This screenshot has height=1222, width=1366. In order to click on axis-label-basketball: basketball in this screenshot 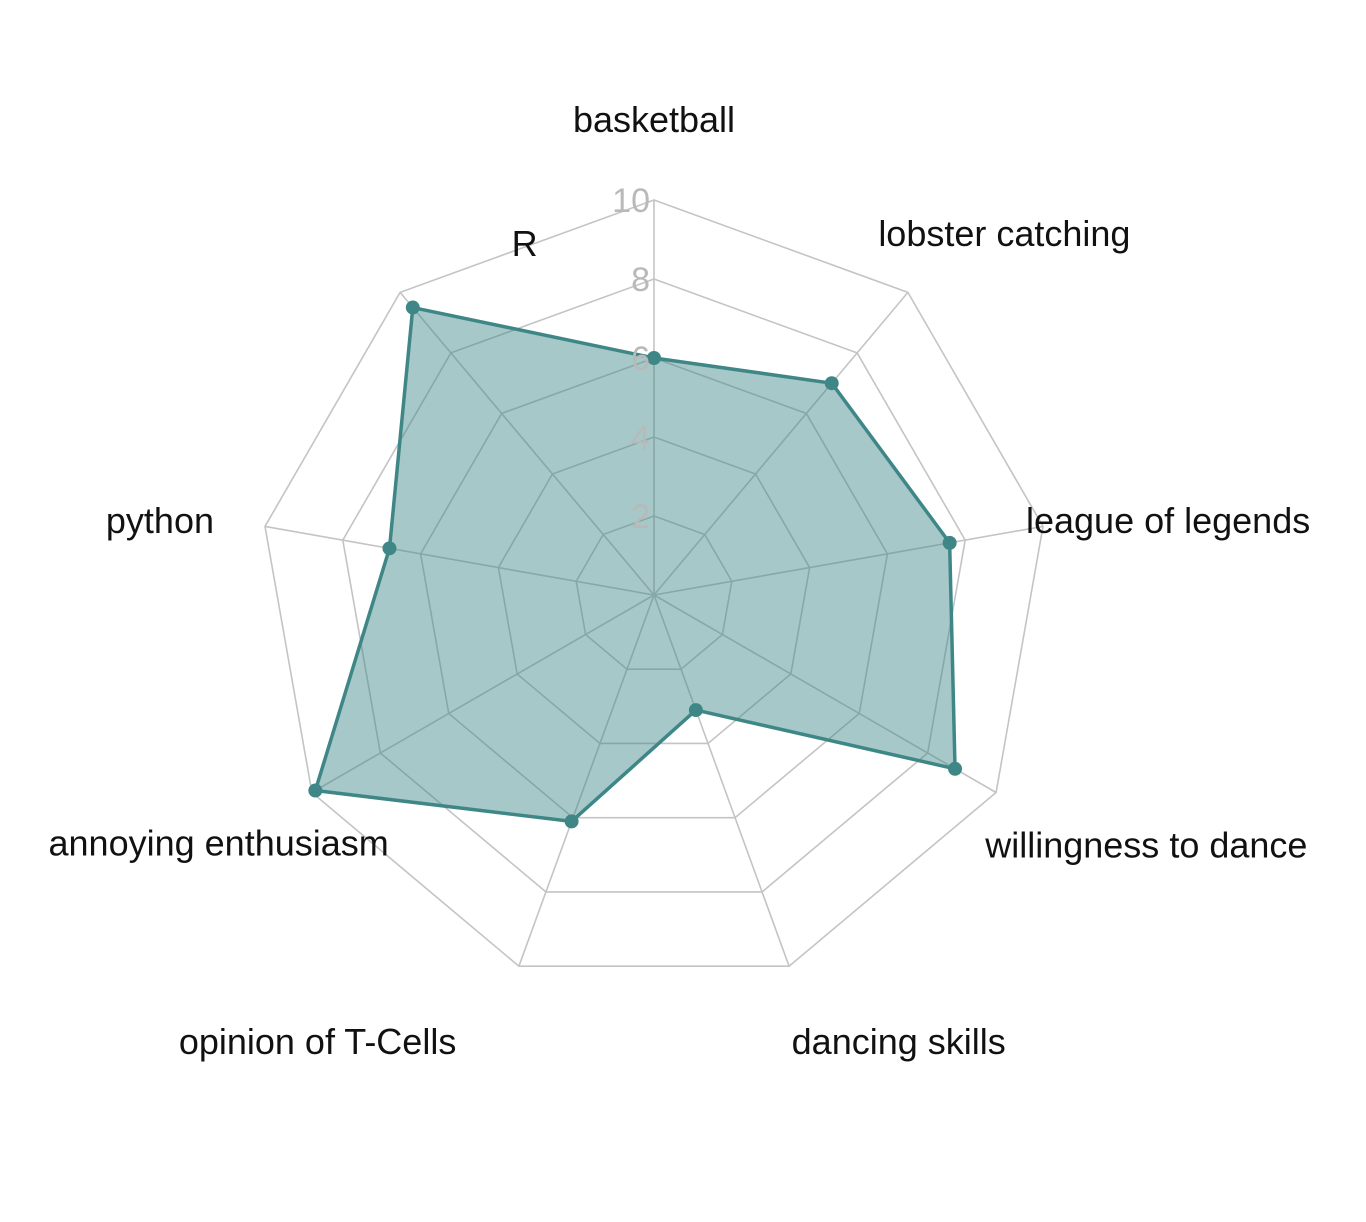, I will do `click(654, 119)`.